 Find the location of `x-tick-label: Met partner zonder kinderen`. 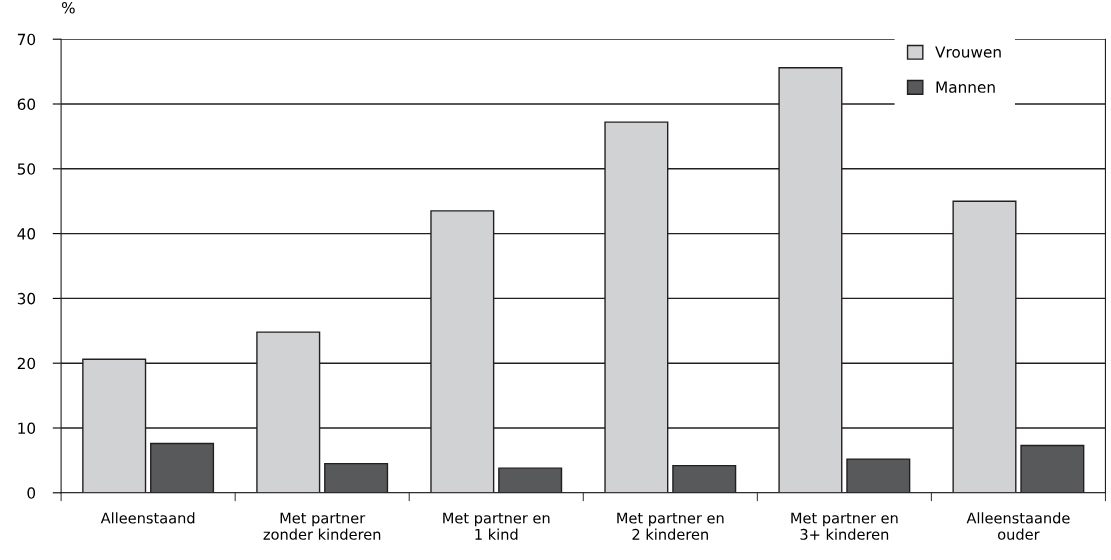

x-tick-label: Met partner zonder kinderen is located at coordinates (322, 526).